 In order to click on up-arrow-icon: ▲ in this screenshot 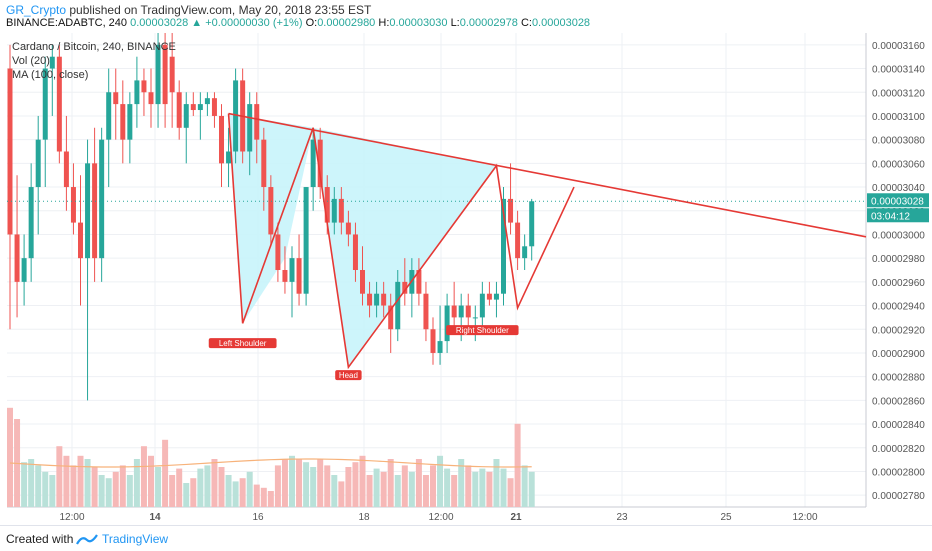, I will do `click(197, 23)`.